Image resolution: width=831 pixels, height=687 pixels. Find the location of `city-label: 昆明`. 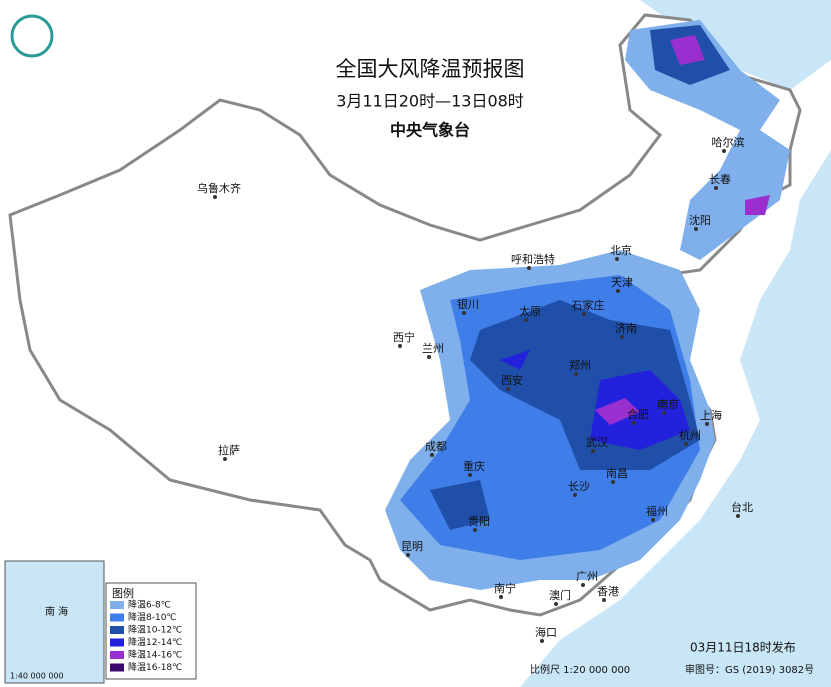

city-label: 昆明 is located at coordinates (412, 546).